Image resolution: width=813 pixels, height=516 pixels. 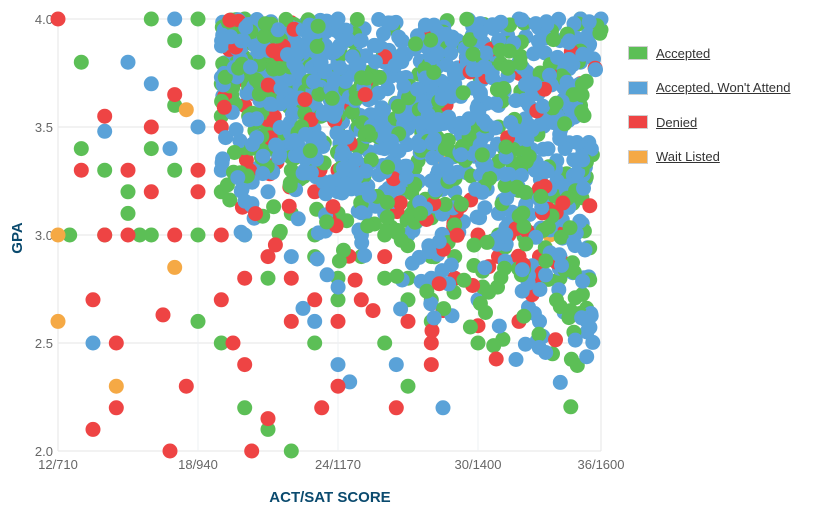 I want to click on legend-item-accepted-wont-attend: Accepted, Won't Attend, so click(x=709, y=88).